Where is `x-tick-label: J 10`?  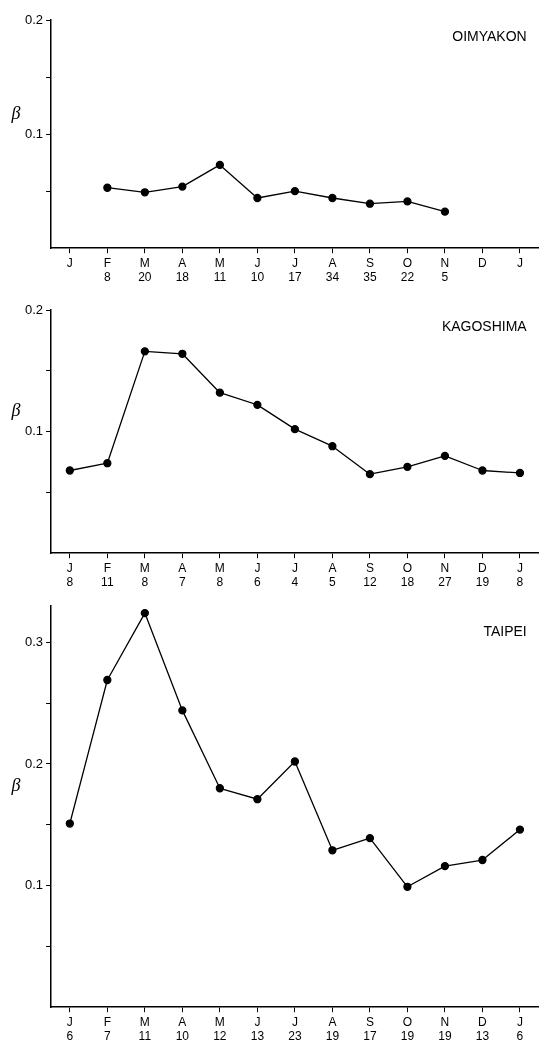
x-tick-label: J 10 is located at coordinates (257, 270).